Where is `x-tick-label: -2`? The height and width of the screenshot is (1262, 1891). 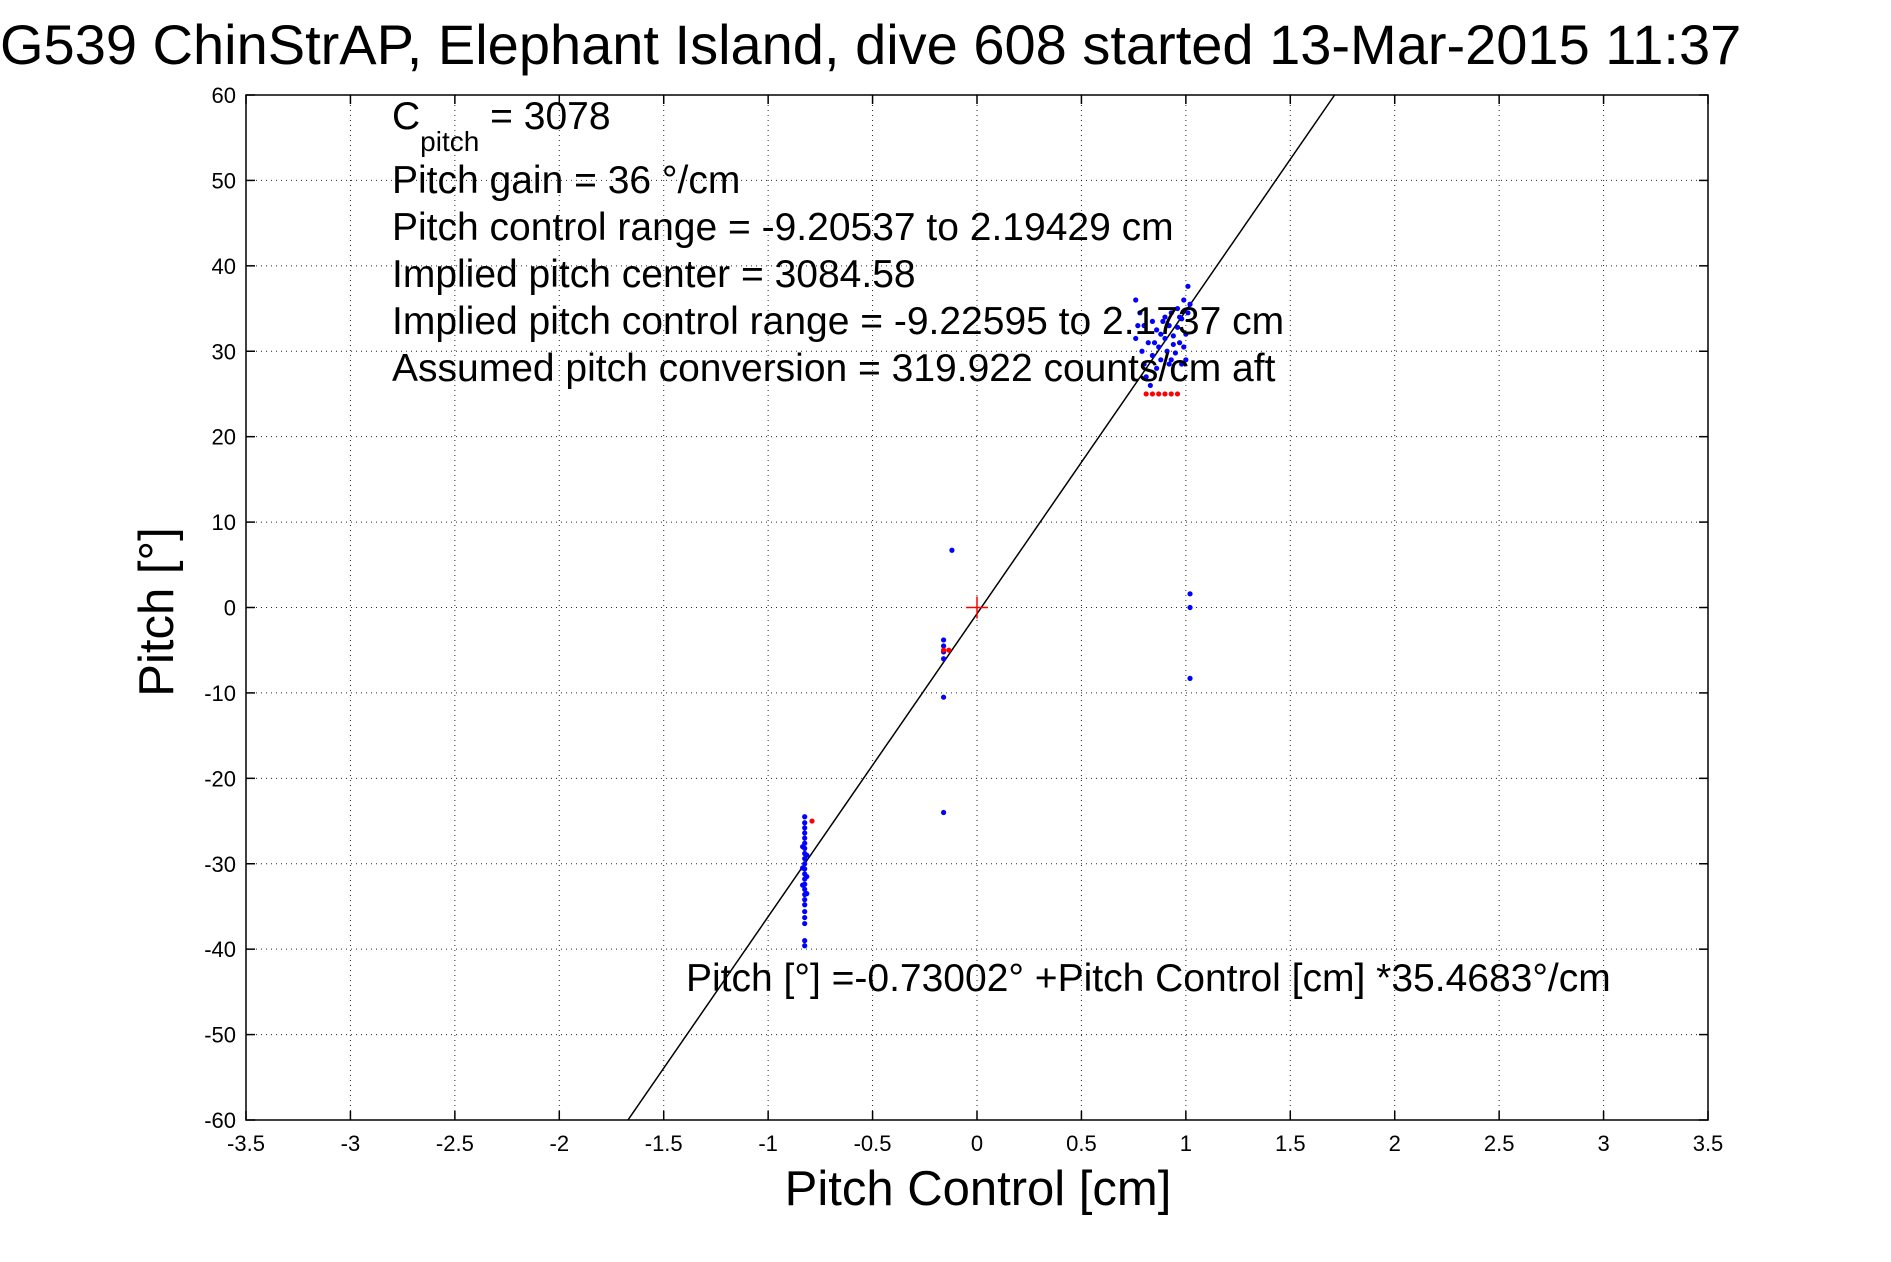 x-tick-label: -2 is located at coordinates (560, 1143).